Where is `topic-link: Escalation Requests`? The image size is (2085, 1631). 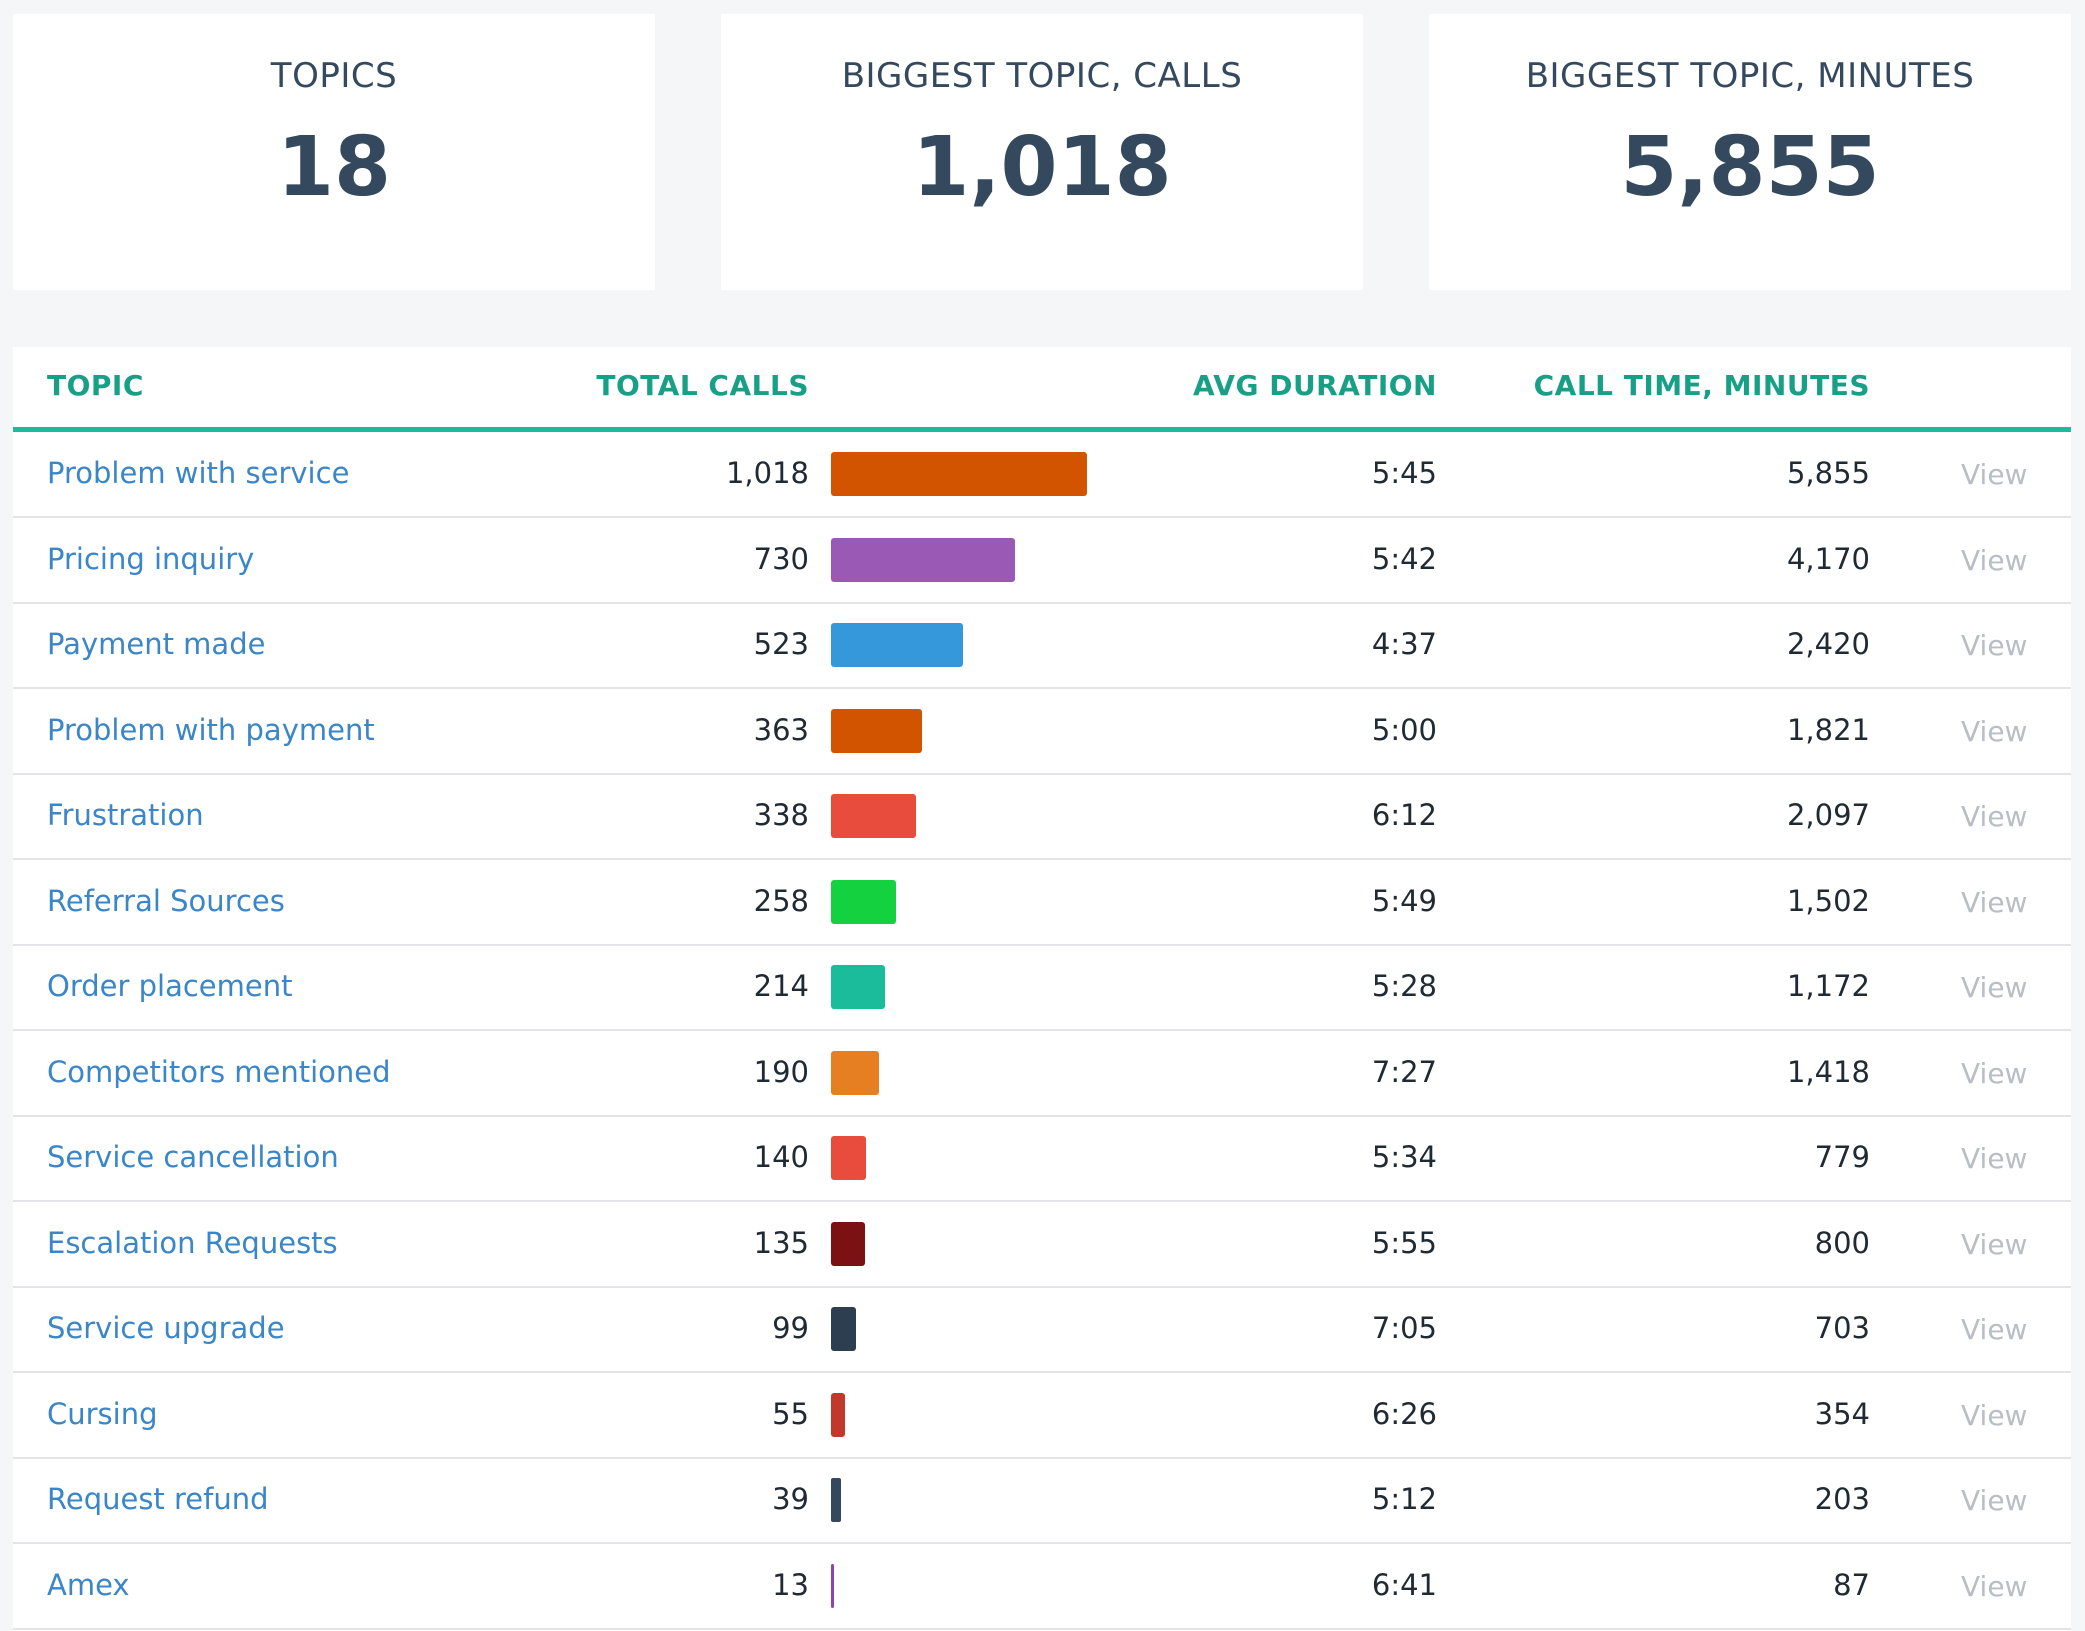 topic-link: Escalation Requests is located at coordinates (192, 1242).